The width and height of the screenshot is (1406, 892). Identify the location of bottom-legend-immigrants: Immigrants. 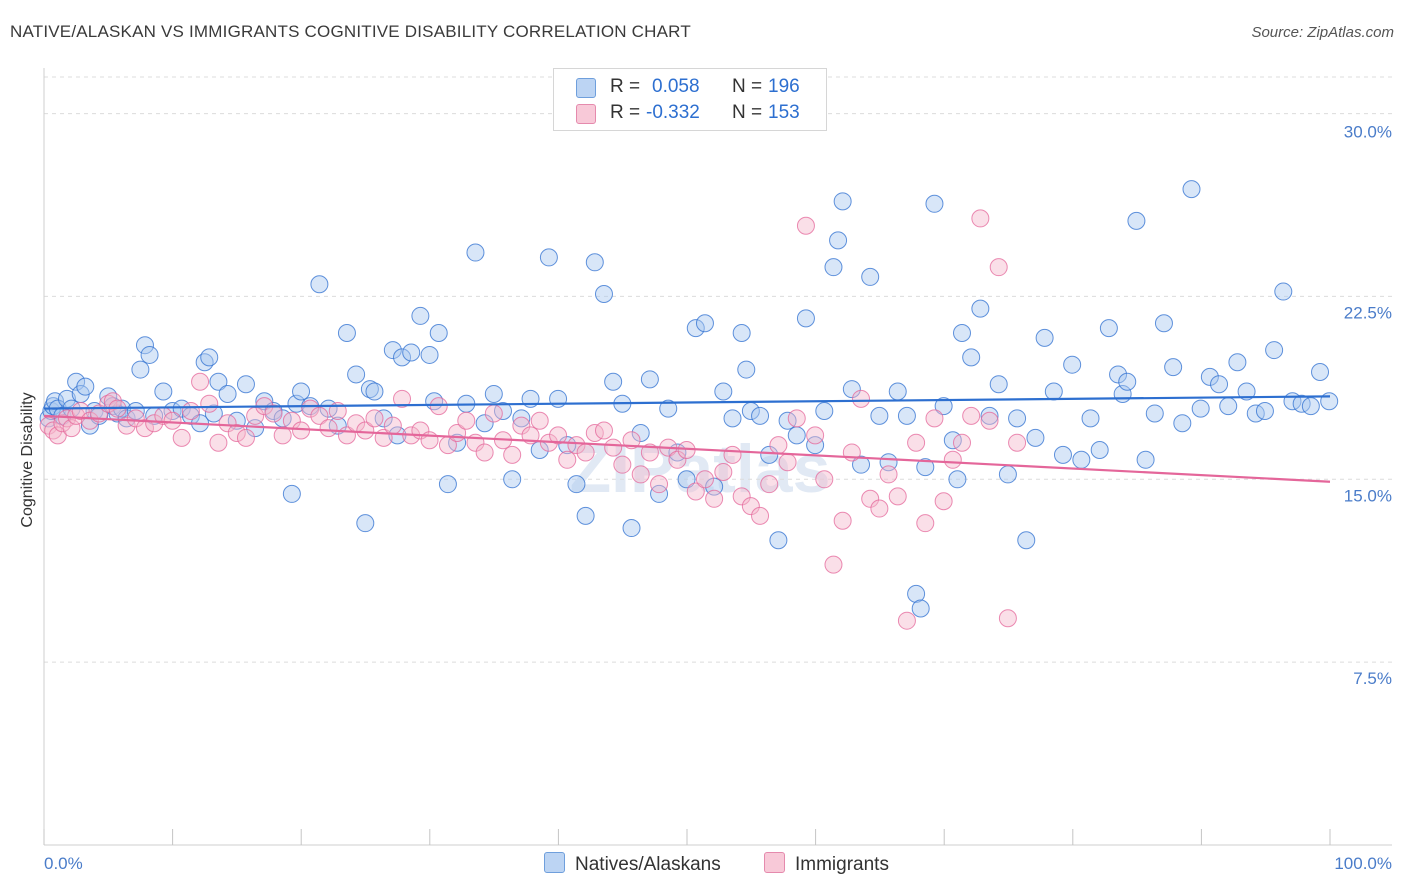
(826, 864).